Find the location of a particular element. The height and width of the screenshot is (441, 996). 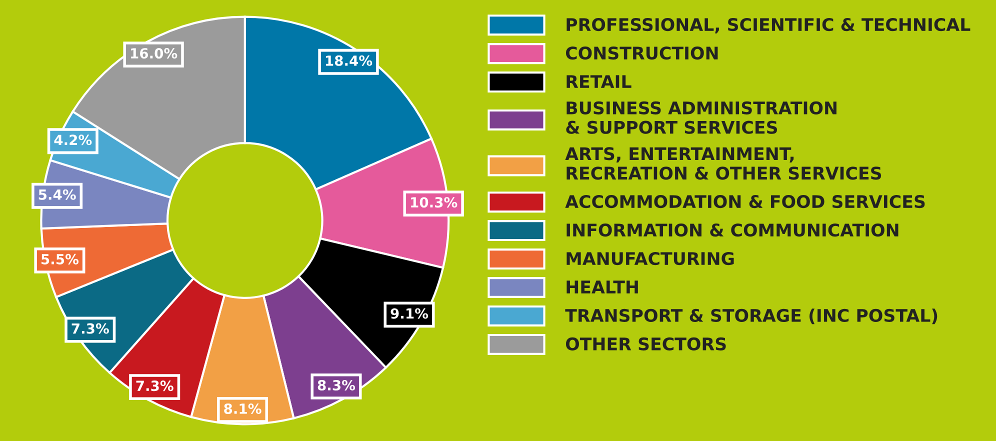

legend-label: BUSINESS ADMINISTRATION & SUPPORT SERVICES is located at coordinates (701, 117).